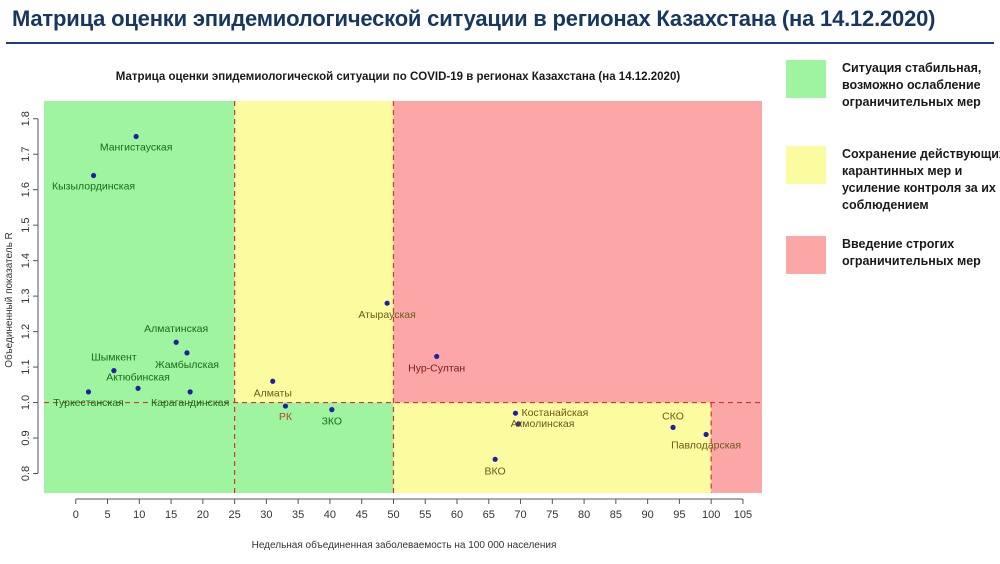 The image size is (1000, 564). I want to click on y-tick-label-1.5: 1.5, so click(26, 225).